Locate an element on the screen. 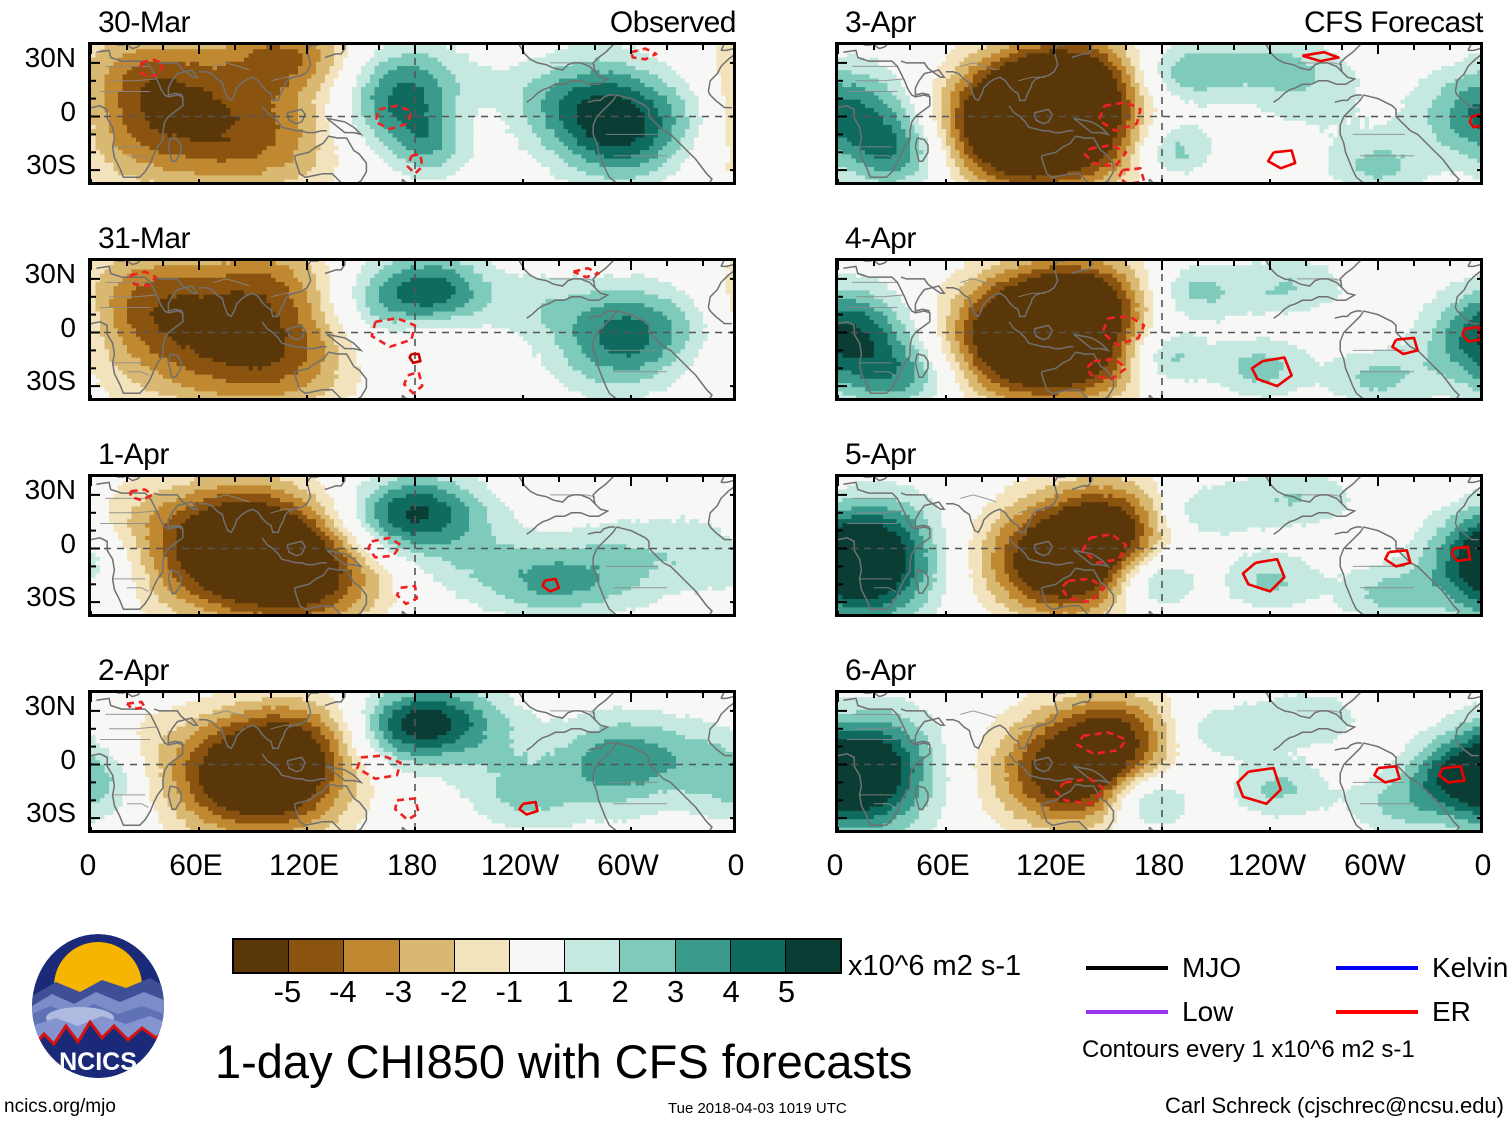 The width and height of the screenshot is (1510, 1127). legend-label: ER is located at coordinates (1451, 1011).